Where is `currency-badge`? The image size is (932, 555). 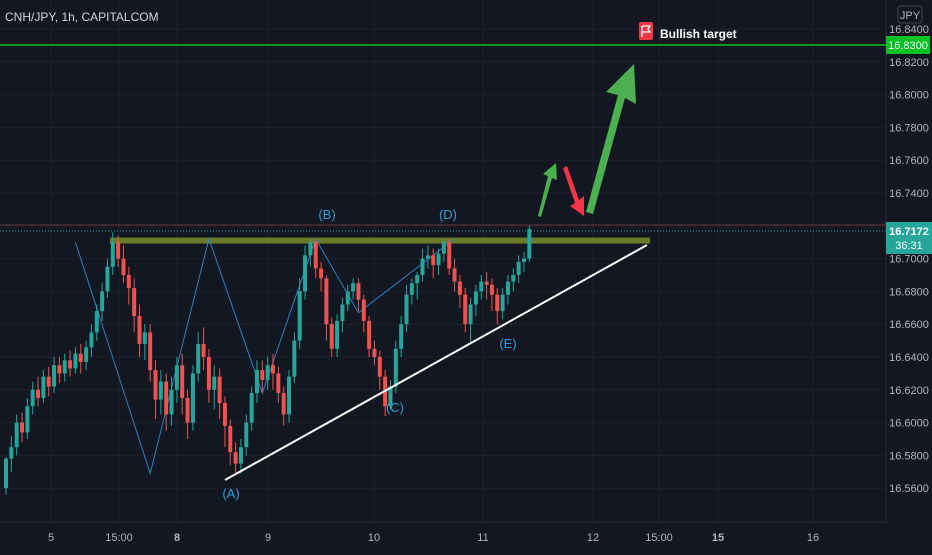 currency-badge is located at coordinates (910, 14).